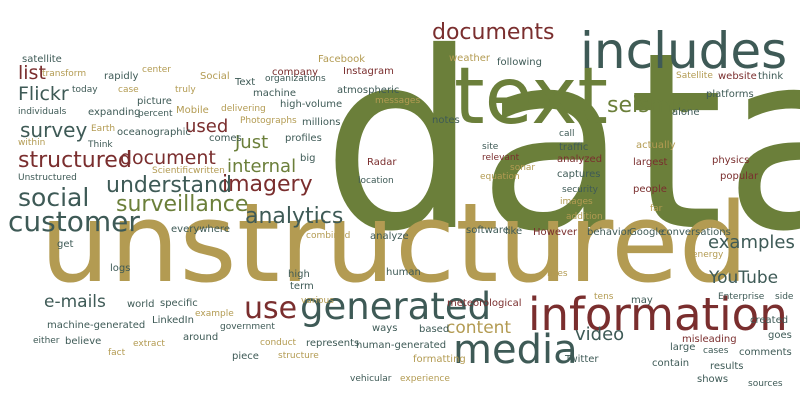  What do you see at coordinates (341, 59) in the screenshot?
I see `word-facebook: Facebook` at bounding box center [341, 59].